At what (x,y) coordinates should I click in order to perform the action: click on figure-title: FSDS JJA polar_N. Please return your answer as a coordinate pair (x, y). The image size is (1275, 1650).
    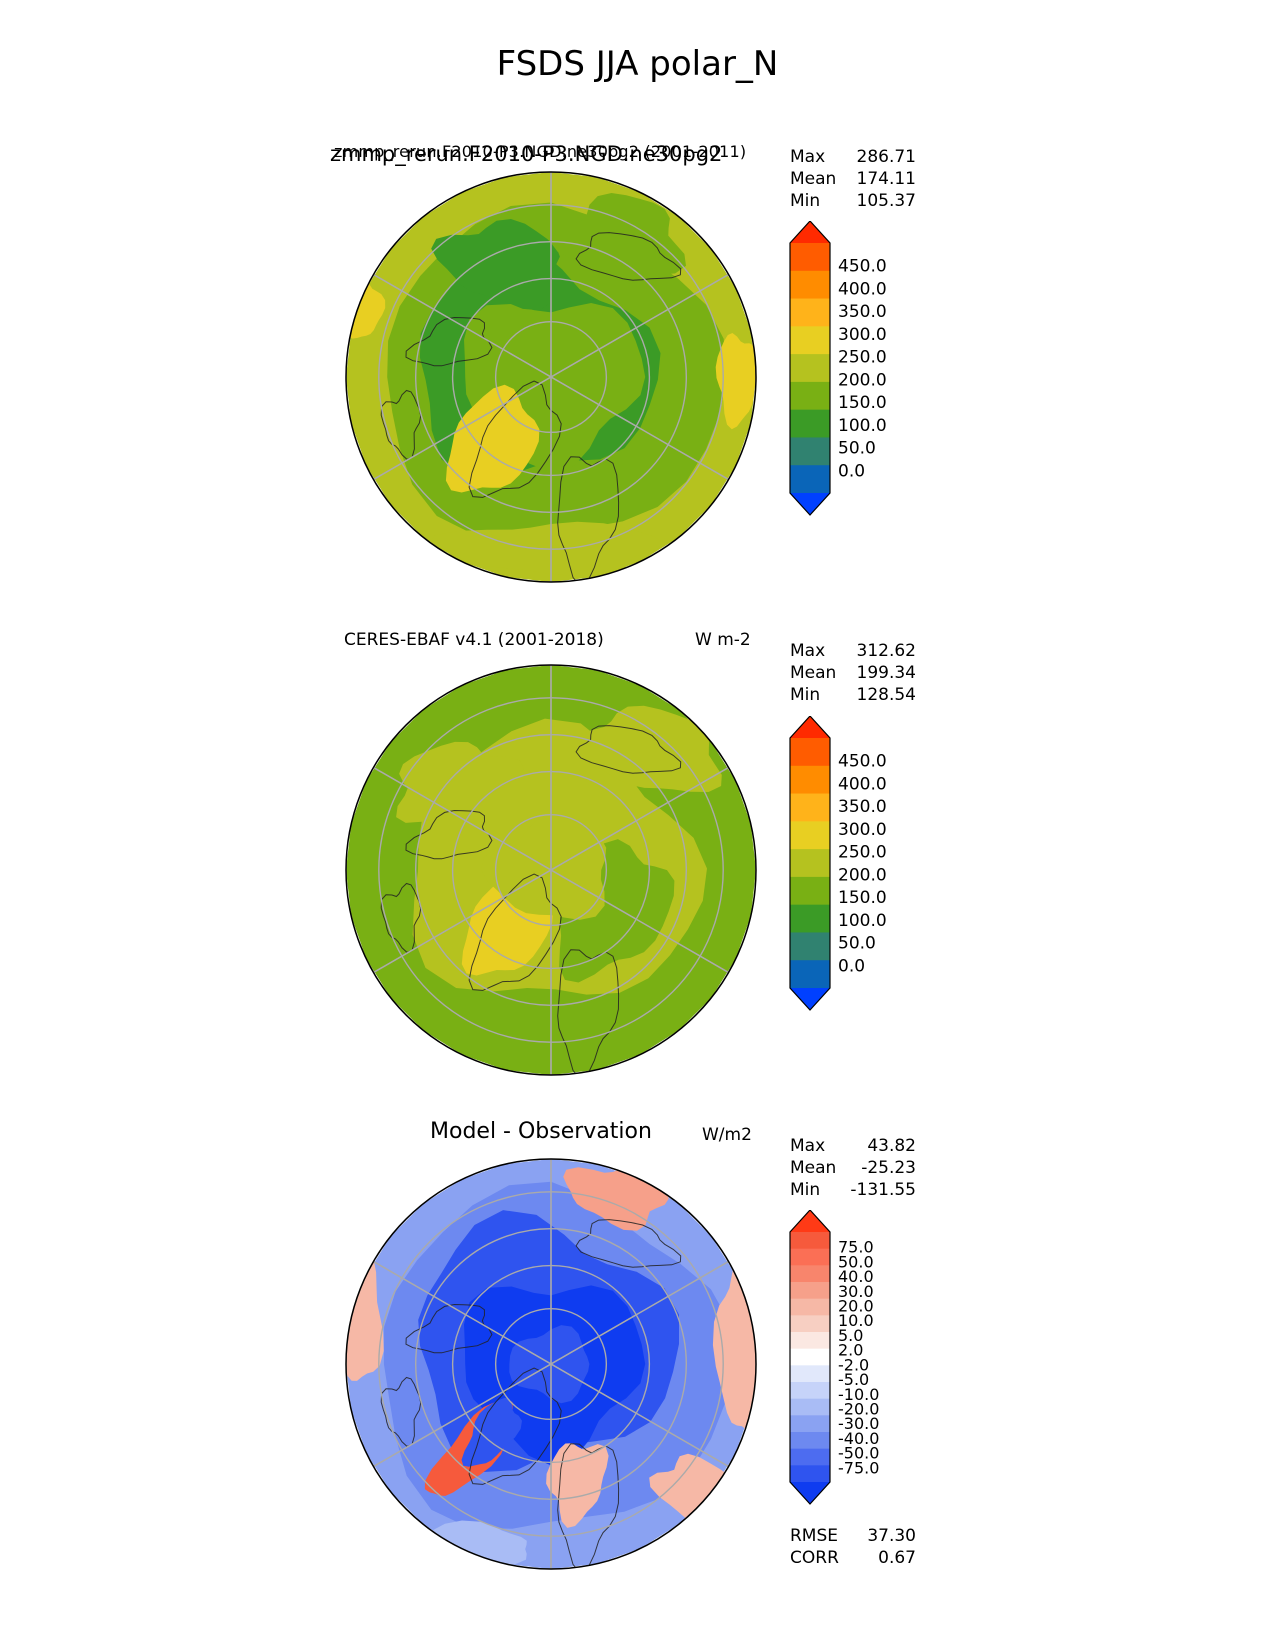
    Looking at the image, I should click on (637, 64).